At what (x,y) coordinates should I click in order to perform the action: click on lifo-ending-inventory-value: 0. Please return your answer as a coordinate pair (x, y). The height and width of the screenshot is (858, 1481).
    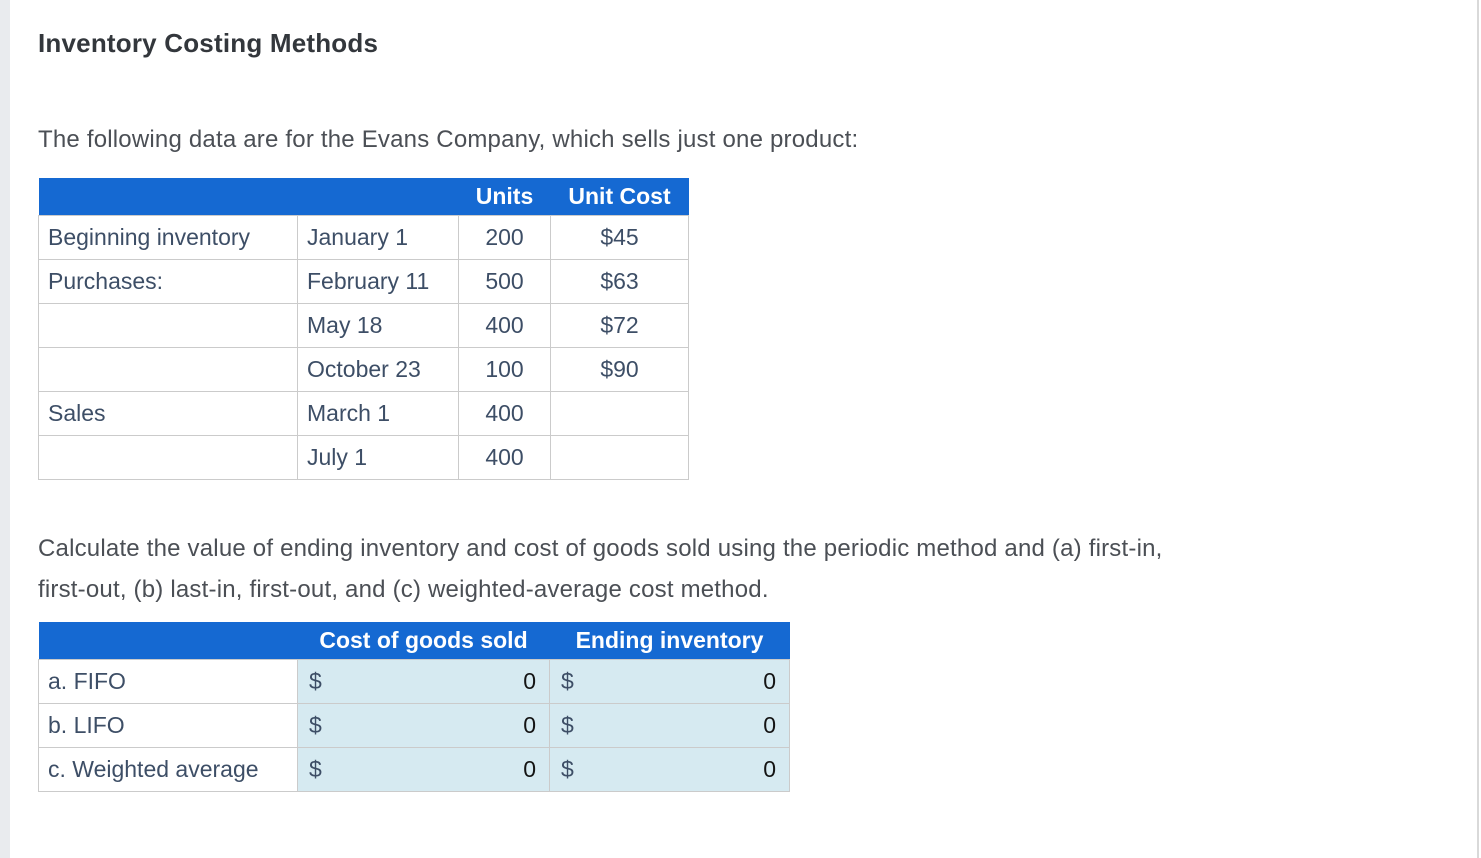
    Looking at the image, I should click on (769, 724).